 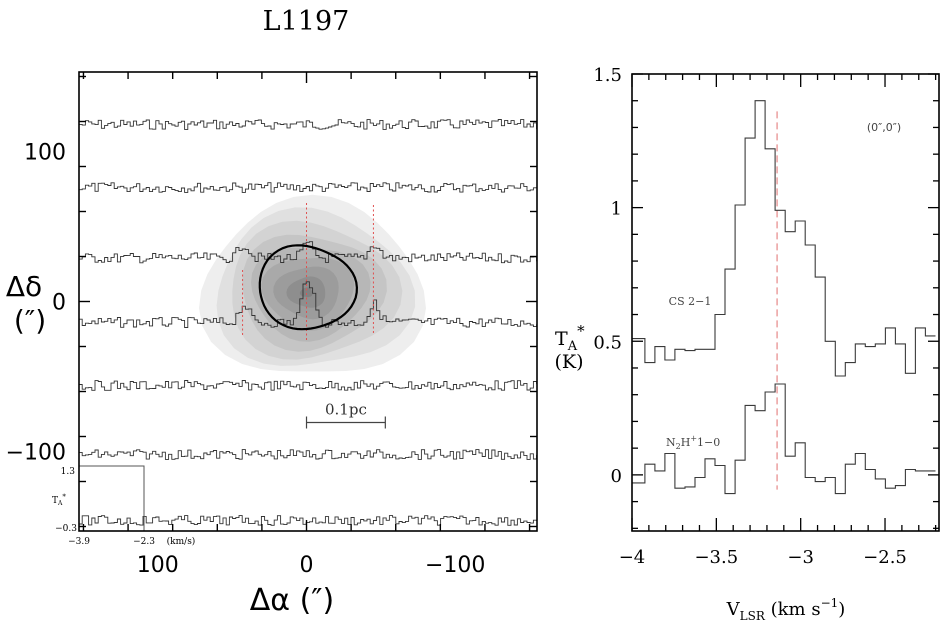 I want to click on spectrum-ytick-label: 1, so click(x=616, y=209).